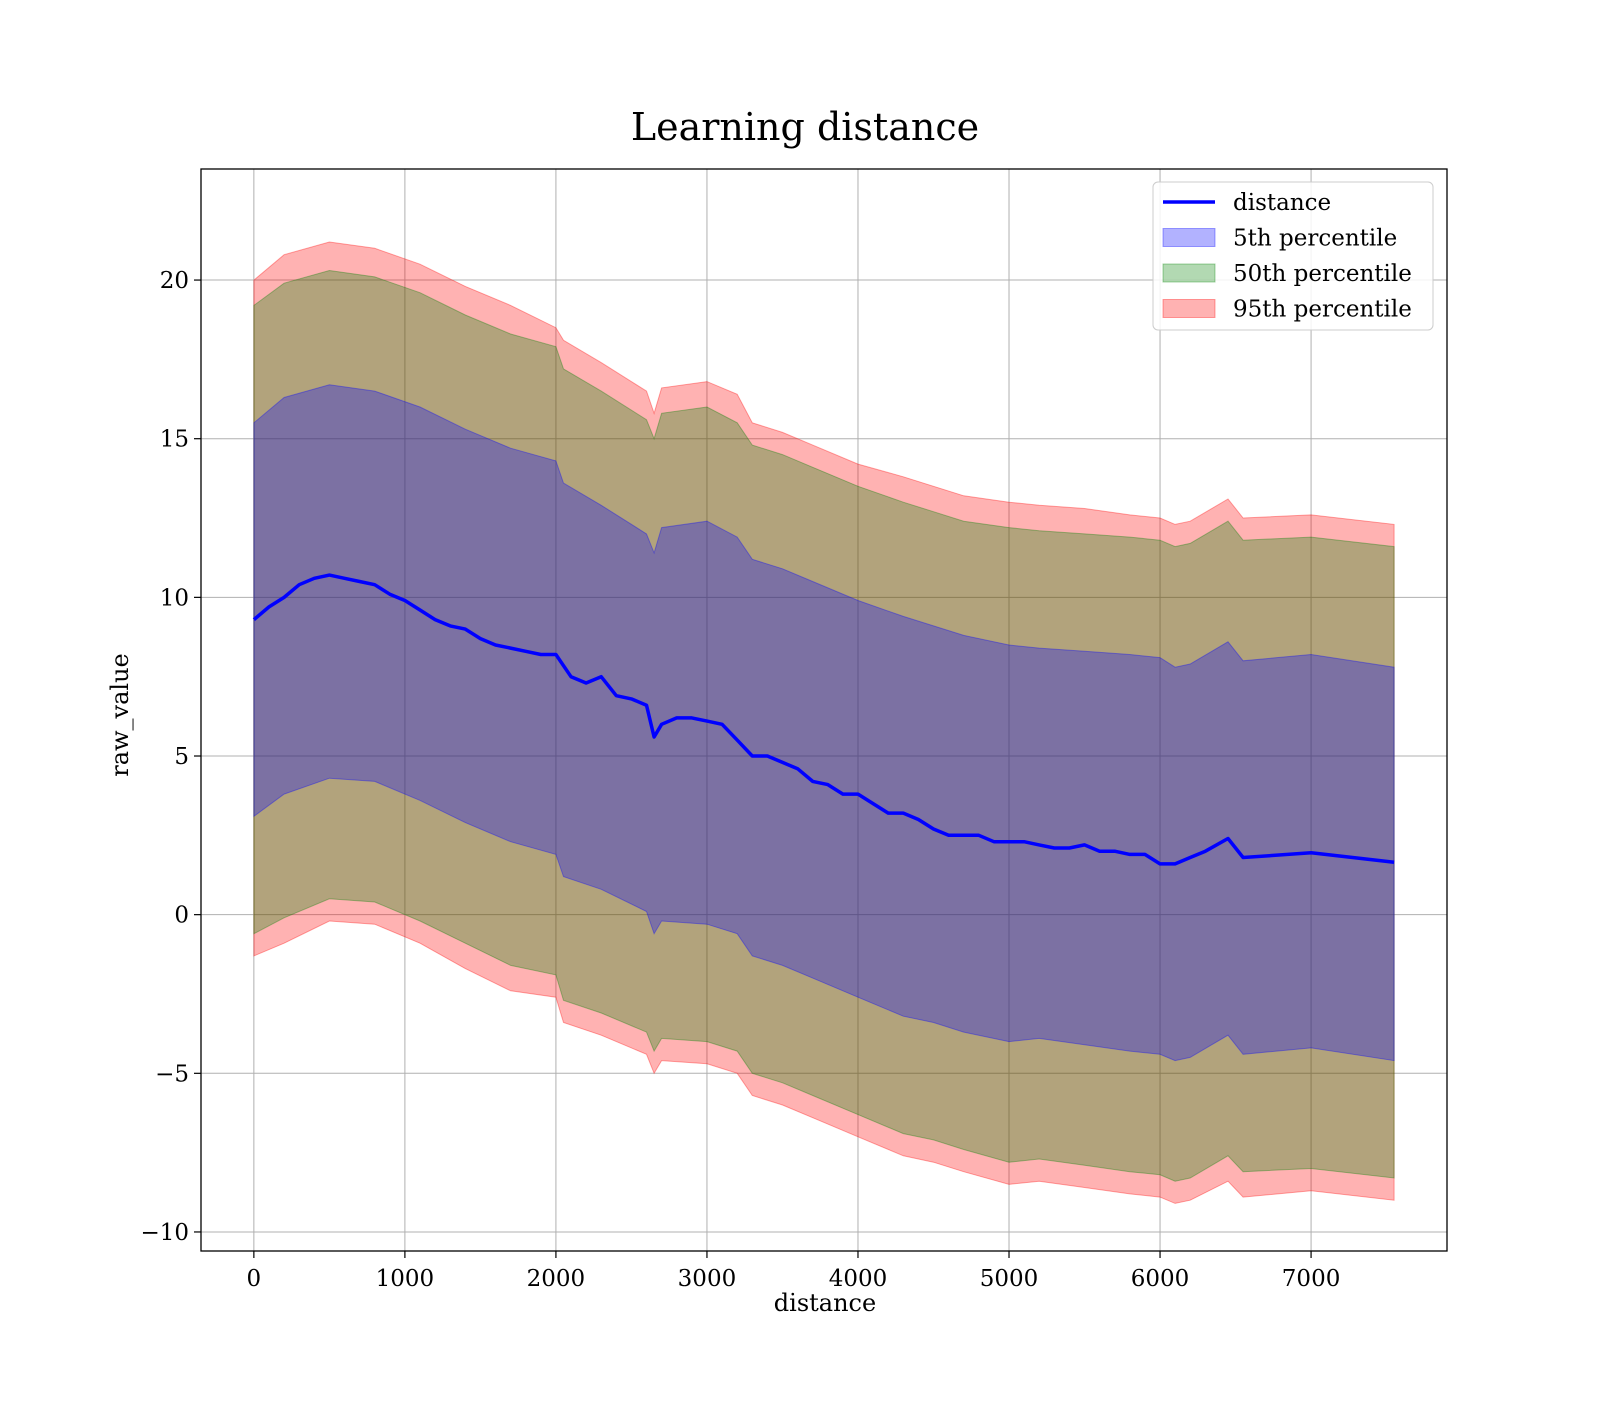  Describe the element at coordinates (181, 916) in the screenshot. I see `y-tick-label: 0` at that location.